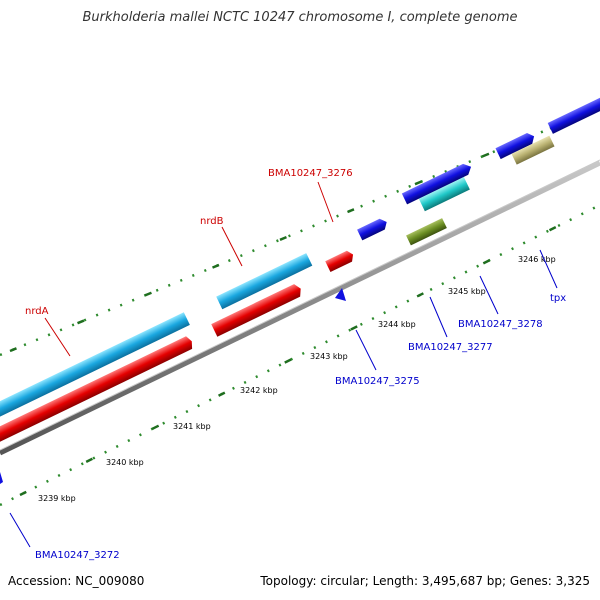 This screenshot has height=600, width=600. Describe the element at coordinates (573, 110) in the screenshot. I see `feature-tpx-forward` at that location.